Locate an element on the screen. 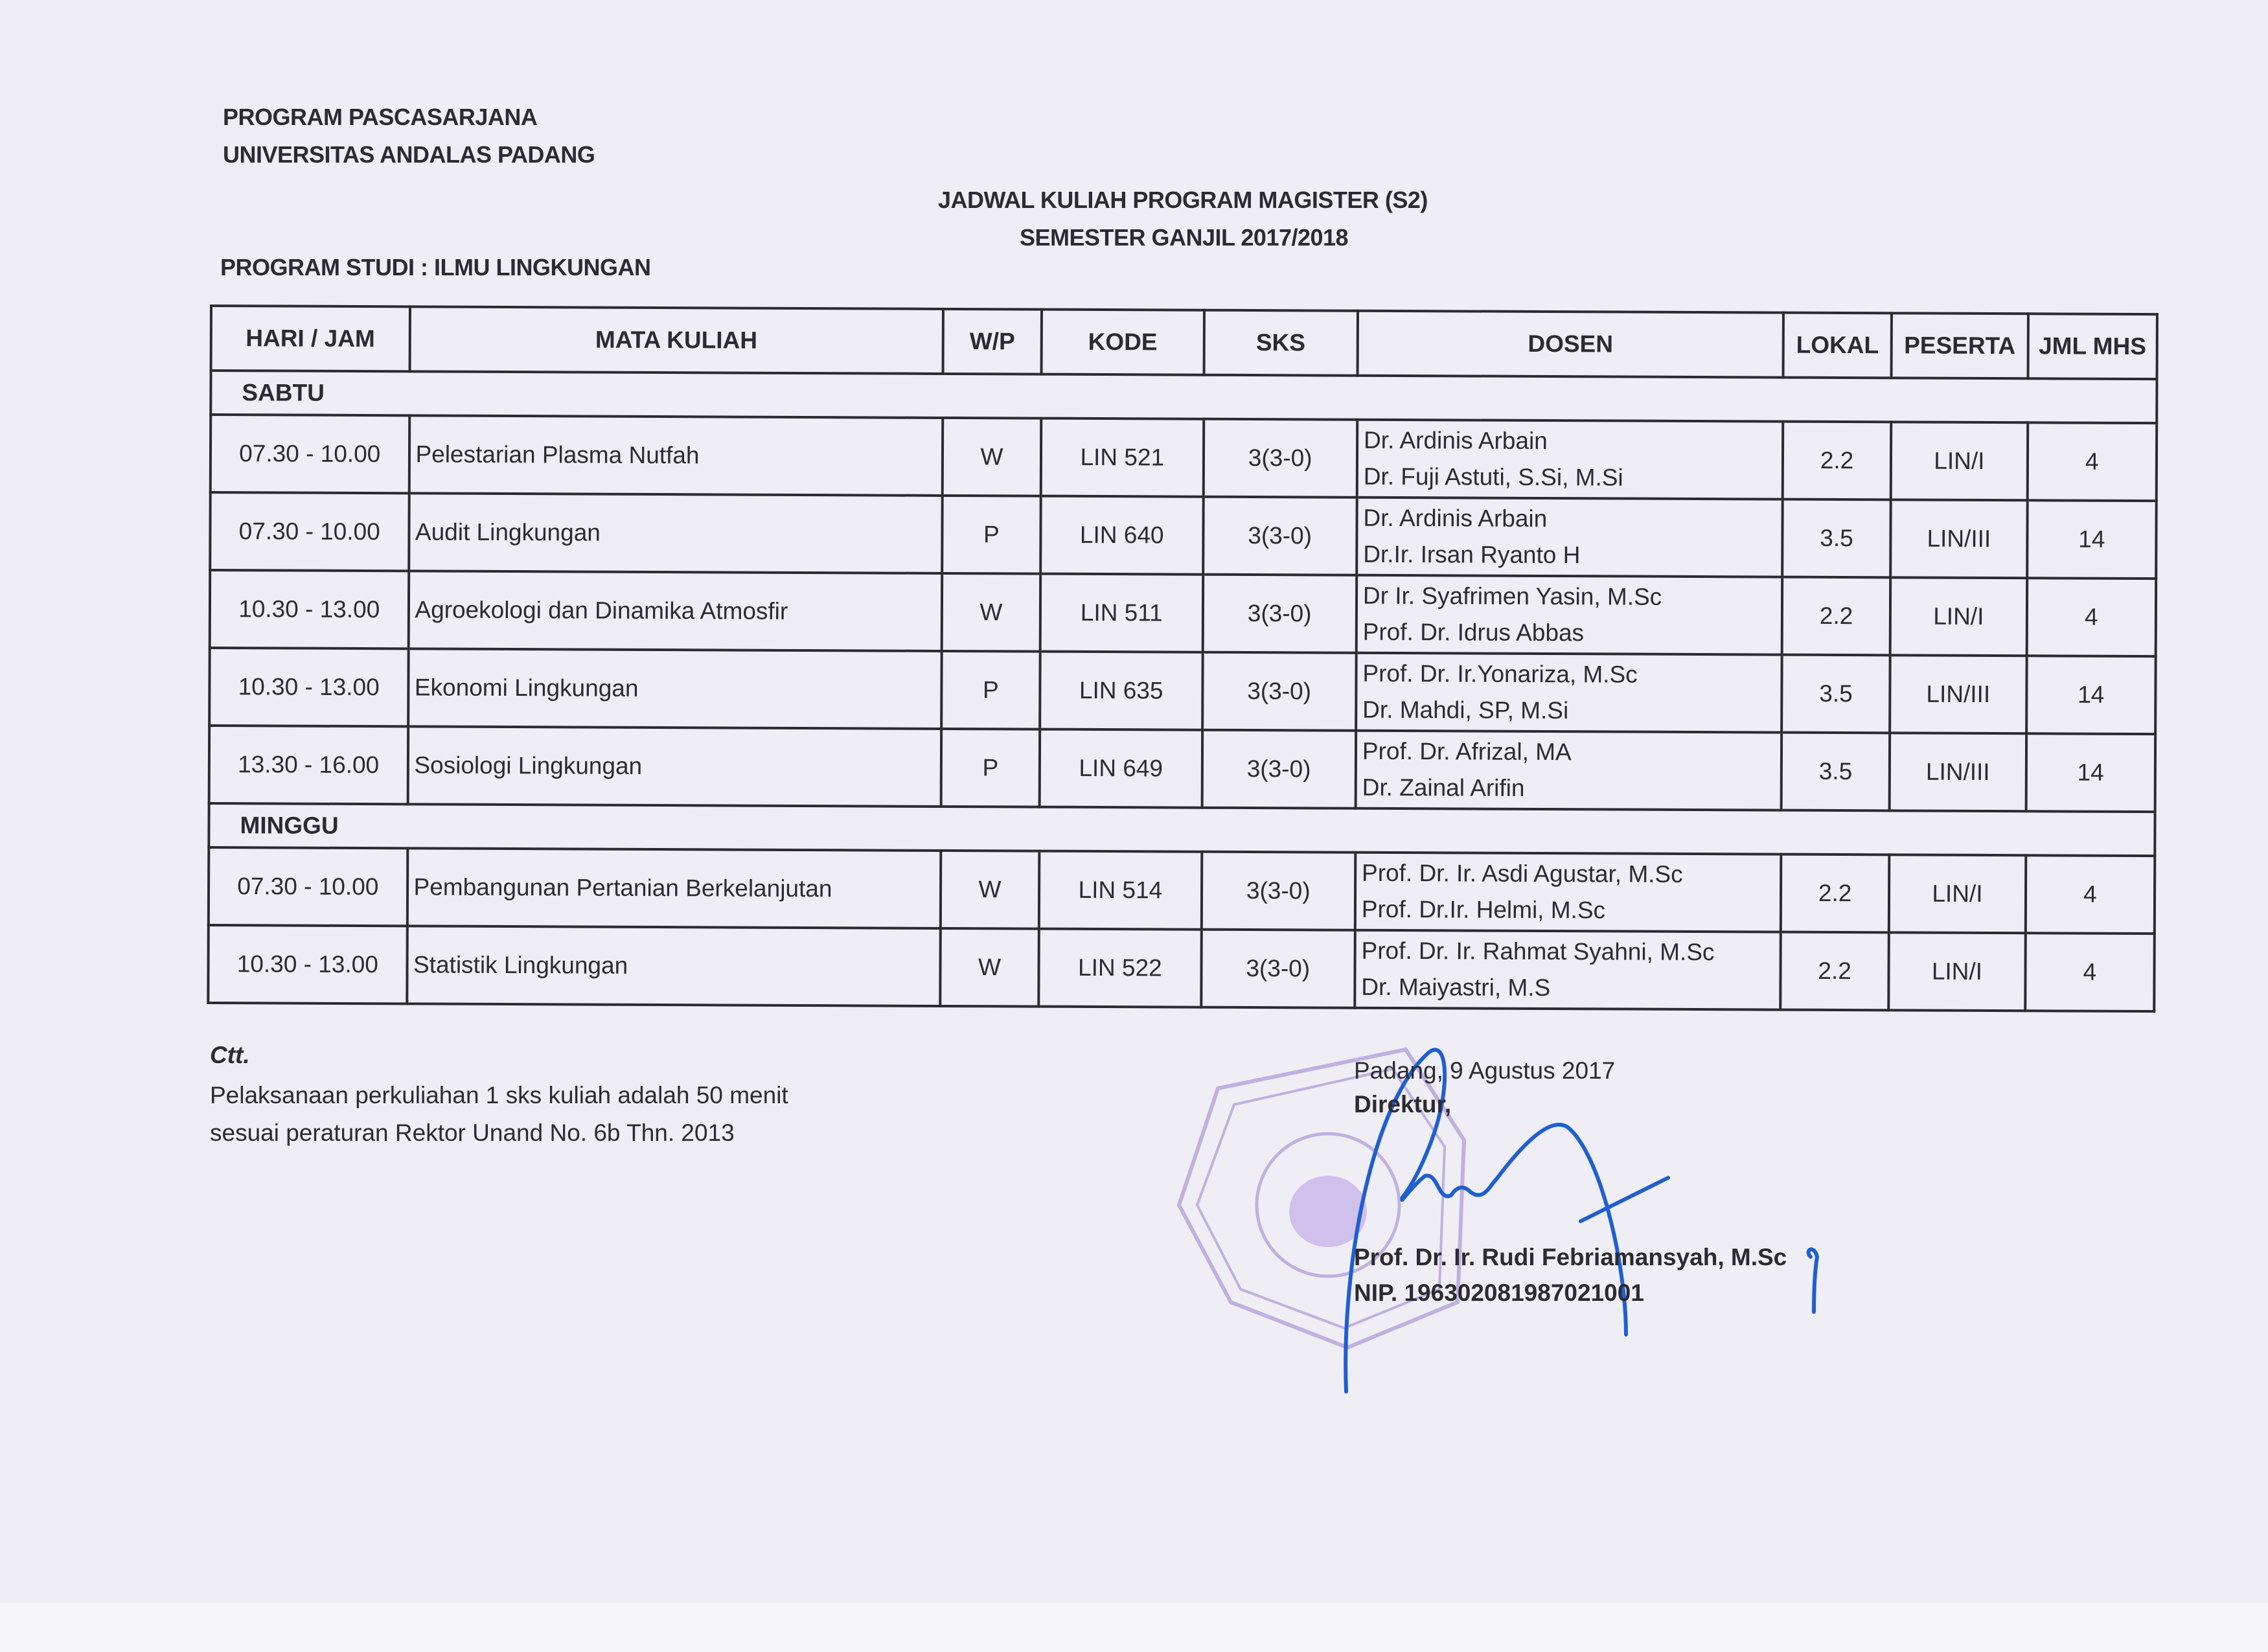  signatory-name: Prof. Dr. Ir. Rudi Febriamansyah, M.Sc is located at coordinates (1570, 1257).